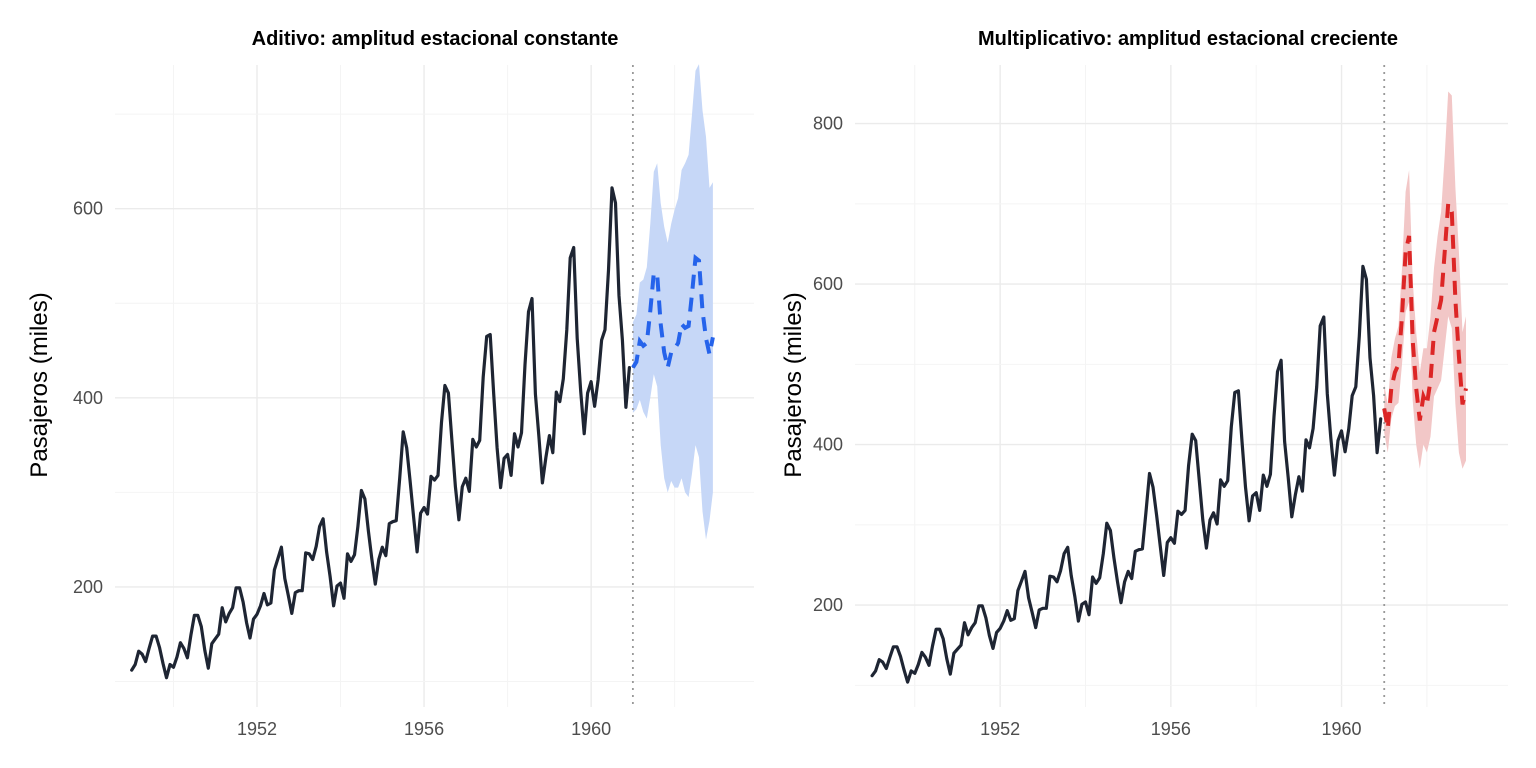 The image size is (1536, 768). I want to click on multiplicative-x-ticks: 1952 1956 1960, so click(1170, 729).